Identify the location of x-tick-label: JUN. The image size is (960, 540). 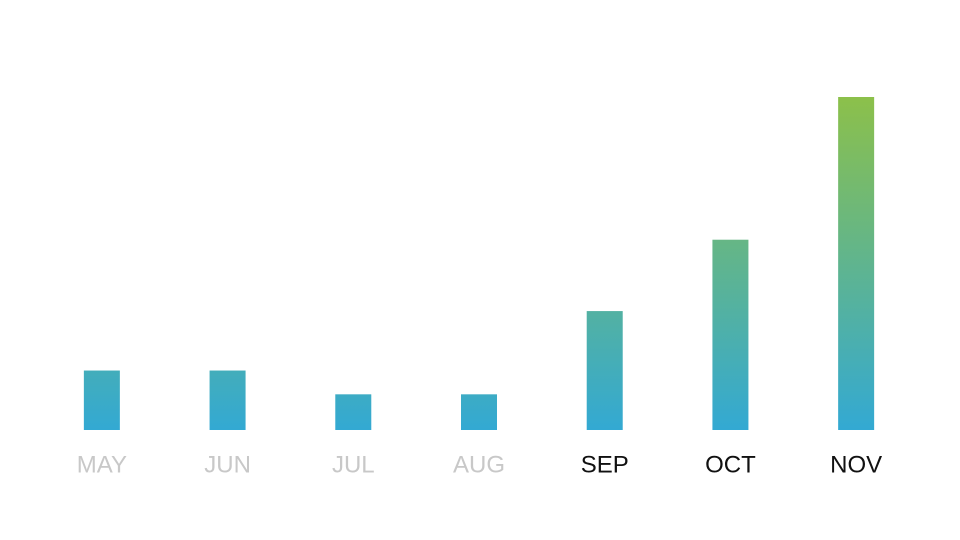
(227, 464).